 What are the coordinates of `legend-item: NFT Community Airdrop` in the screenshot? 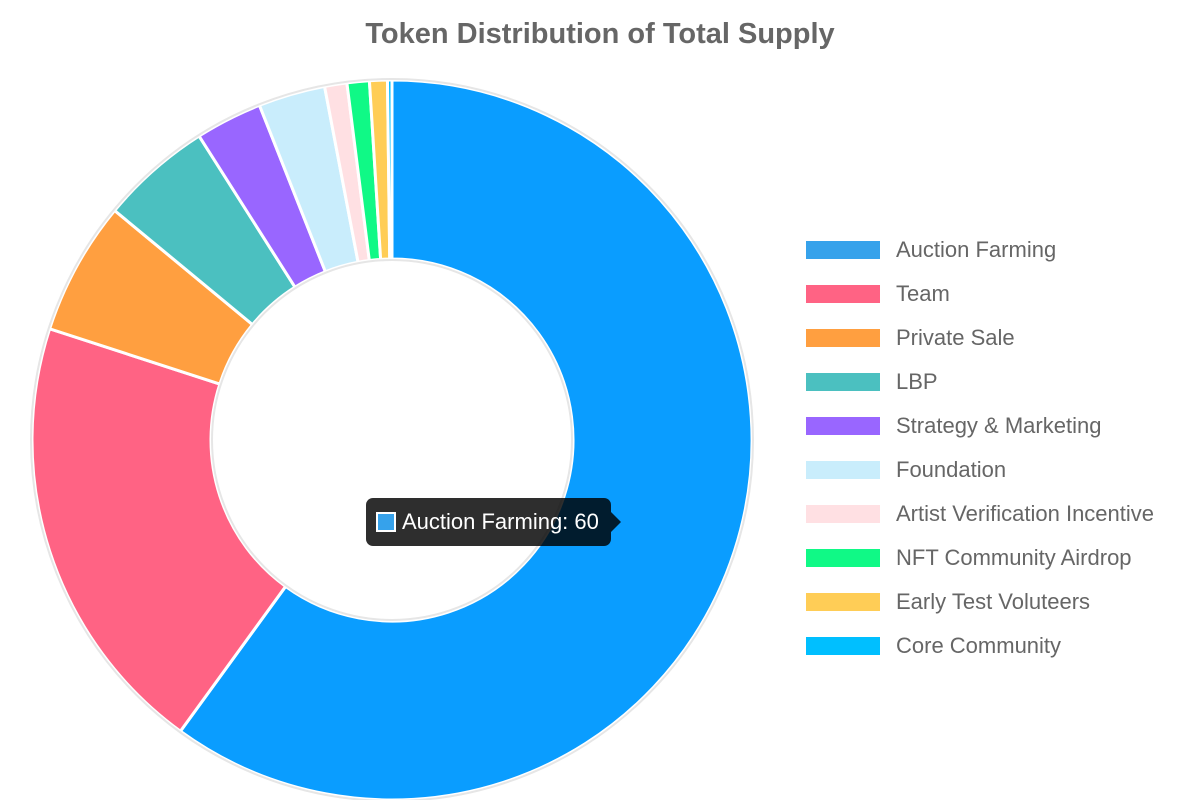 It's located at (1001, 558).